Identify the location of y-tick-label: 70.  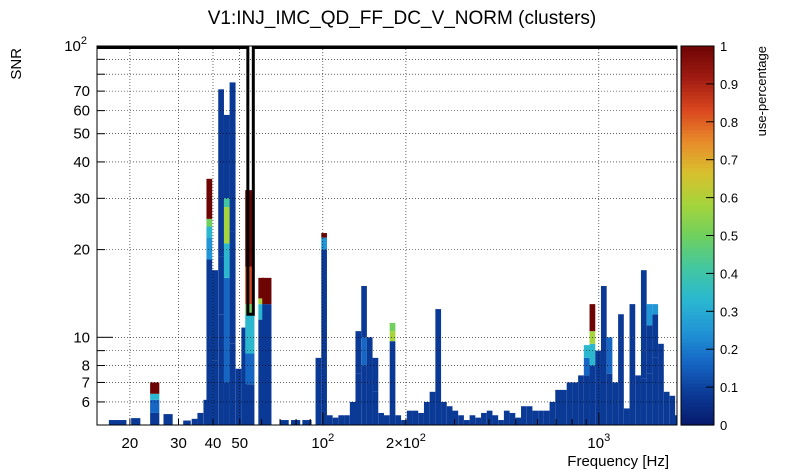
(81, 91).